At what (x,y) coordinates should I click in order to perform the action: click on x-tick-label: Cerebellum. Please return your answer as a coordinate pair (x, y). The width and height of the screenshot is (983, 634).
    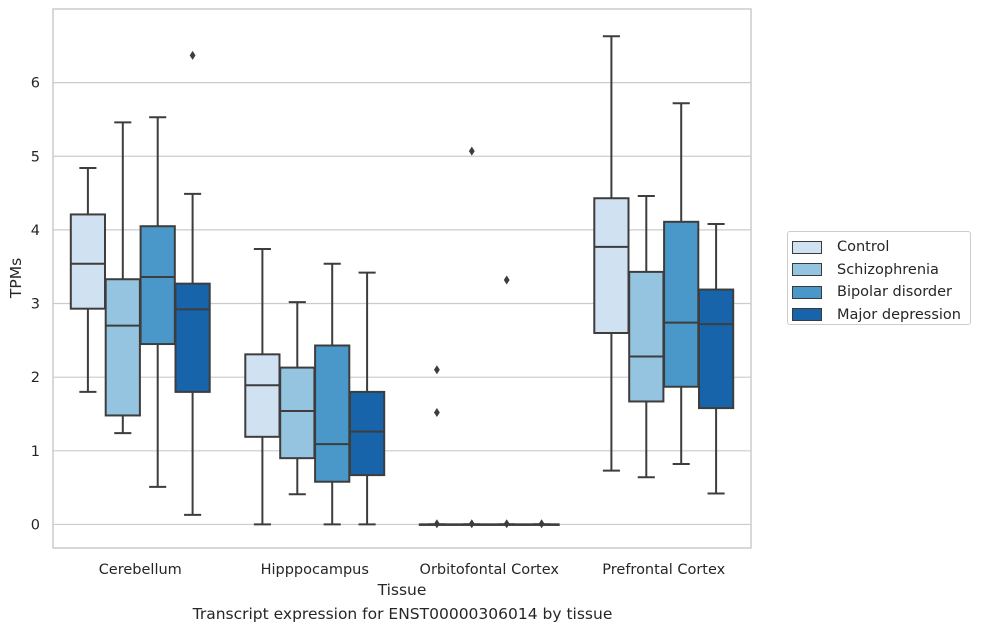
    Looking at the image, I should click on (140, 570).